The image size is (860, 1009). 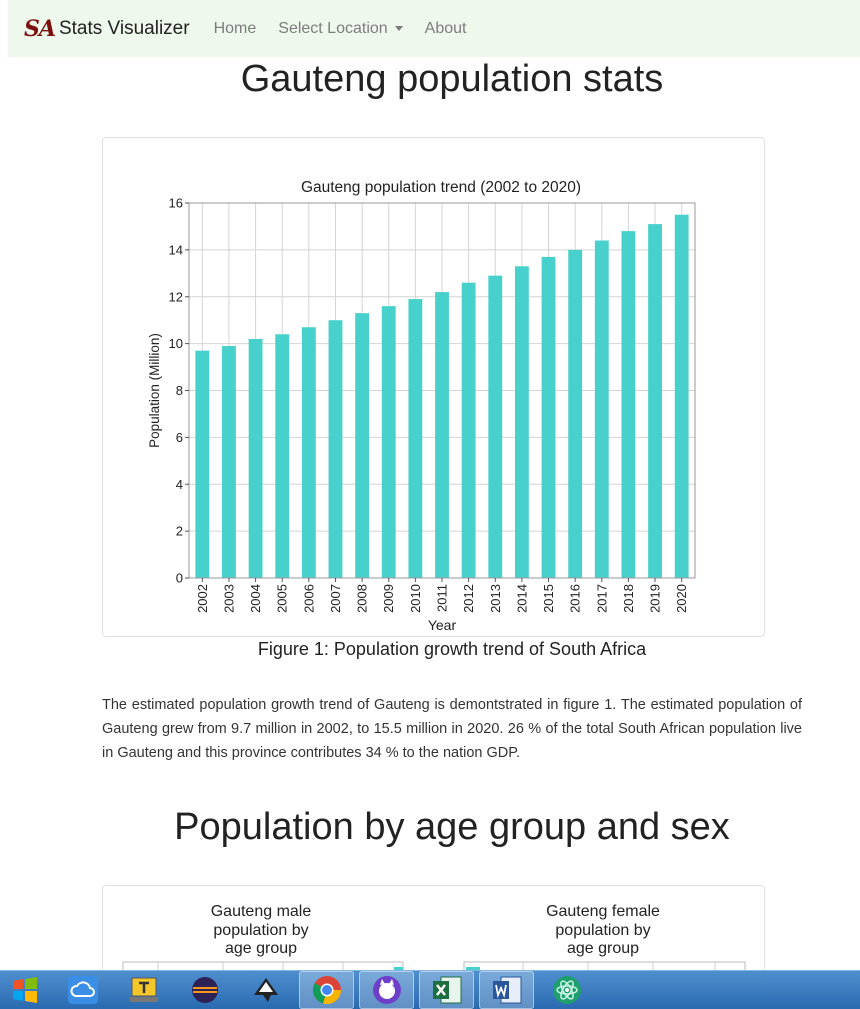 I want to click on nav-about-link: About, so click(x=445, y=28).